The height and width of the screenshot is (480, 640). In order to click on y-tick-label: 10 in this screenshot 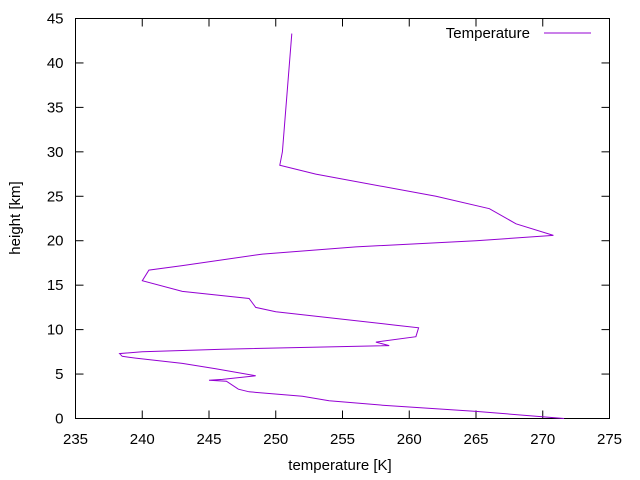, I will do `click(55, 330)`.